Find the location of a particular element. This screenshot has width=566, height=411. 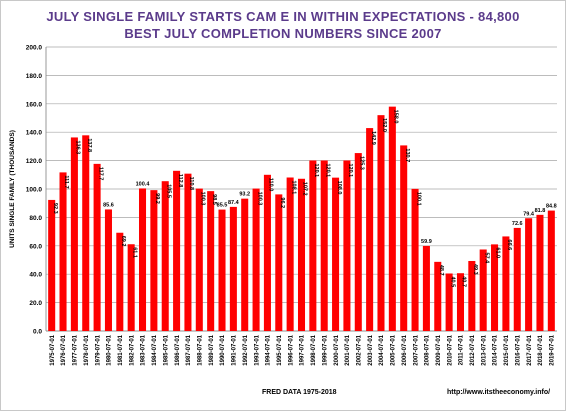

x-tick-label: 1984-07-01 is located at coordinates (155, 349).